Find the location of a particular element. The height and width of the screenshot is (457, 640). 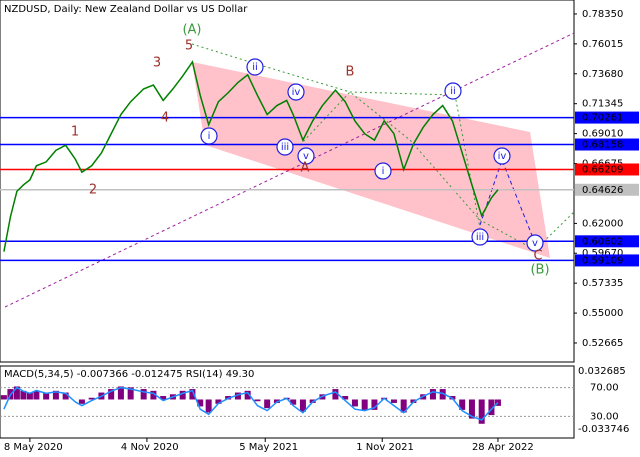

y2-tick-label: 70.00 is located at coordinates (604, 388).